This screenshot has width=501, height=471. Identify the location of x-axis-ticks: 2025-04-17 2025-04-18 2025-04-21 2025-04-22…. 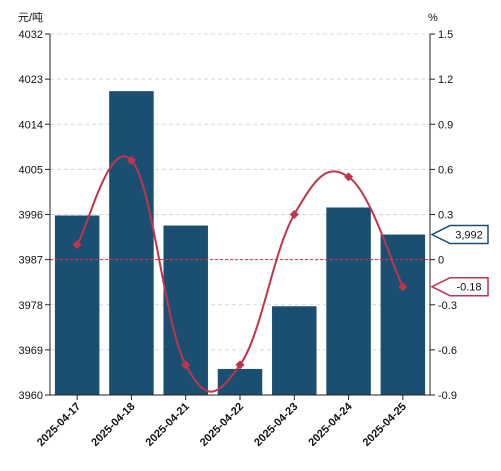
(222, 424).